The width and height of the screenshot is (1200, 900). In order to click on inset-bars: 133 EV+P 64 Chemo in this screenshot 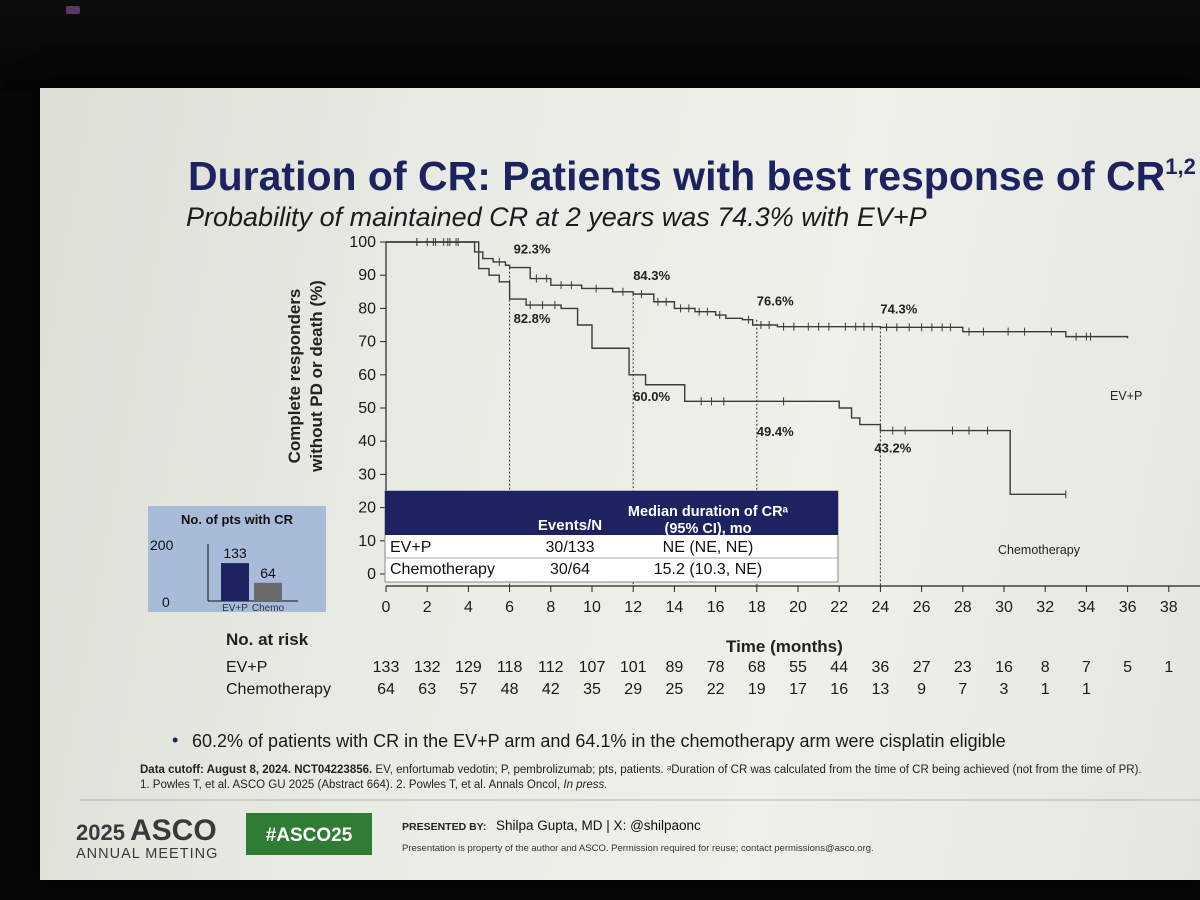, I will do `click(253, 579)`.